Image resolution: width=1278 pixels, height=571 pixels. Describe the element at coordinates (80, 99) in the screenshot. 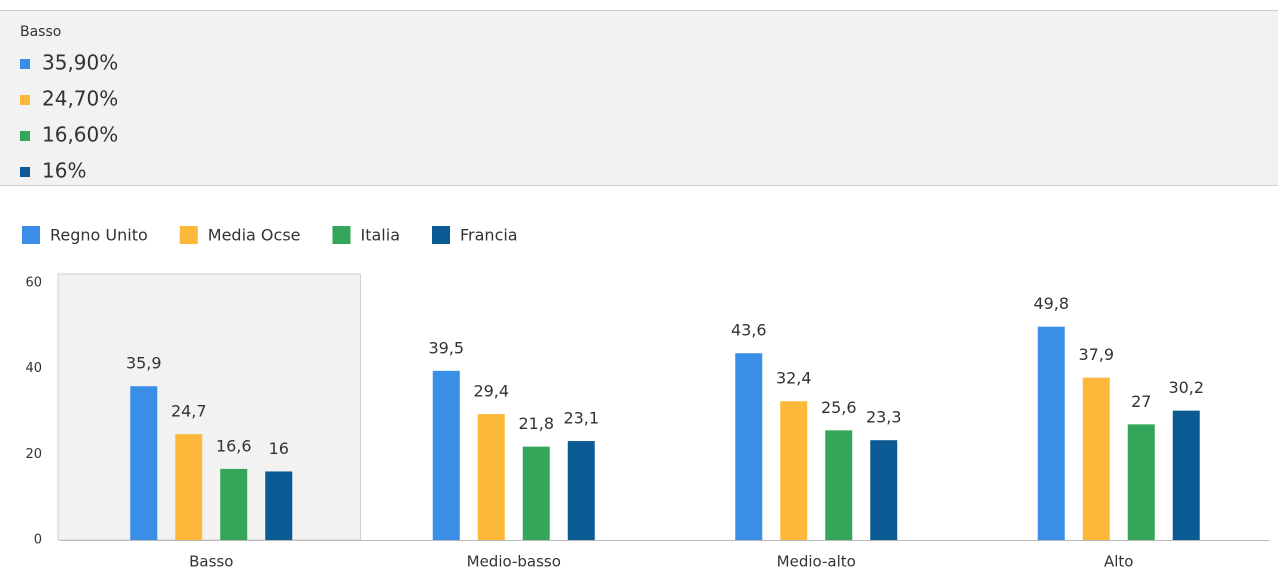

I see `tooltip-value: 24,70%` at that location.